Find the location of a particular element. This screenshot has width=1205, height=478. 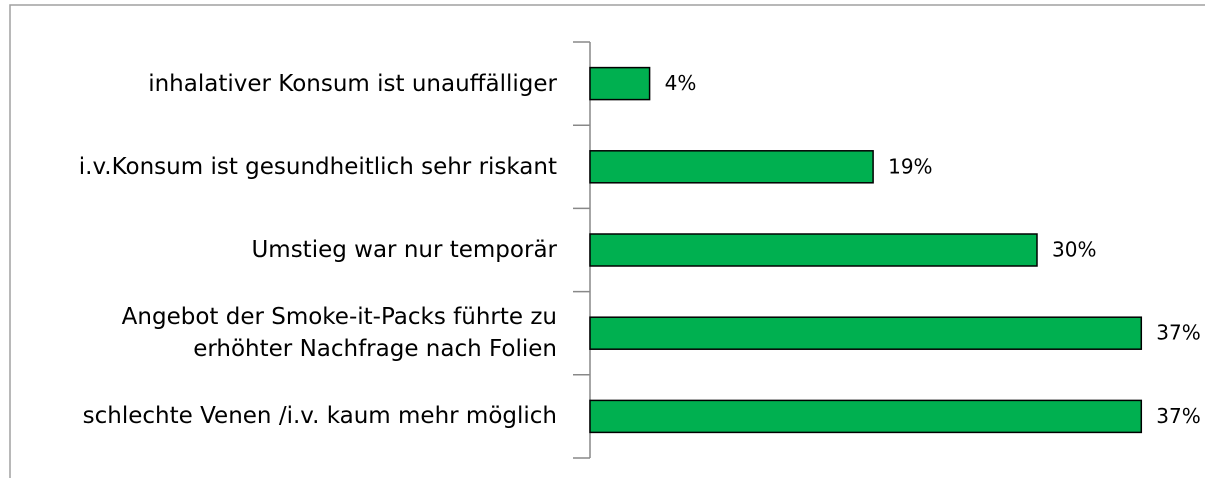

category-label: schlechte Venen /i.v. kaum mehr möglich is located at coordinates (319, 416).